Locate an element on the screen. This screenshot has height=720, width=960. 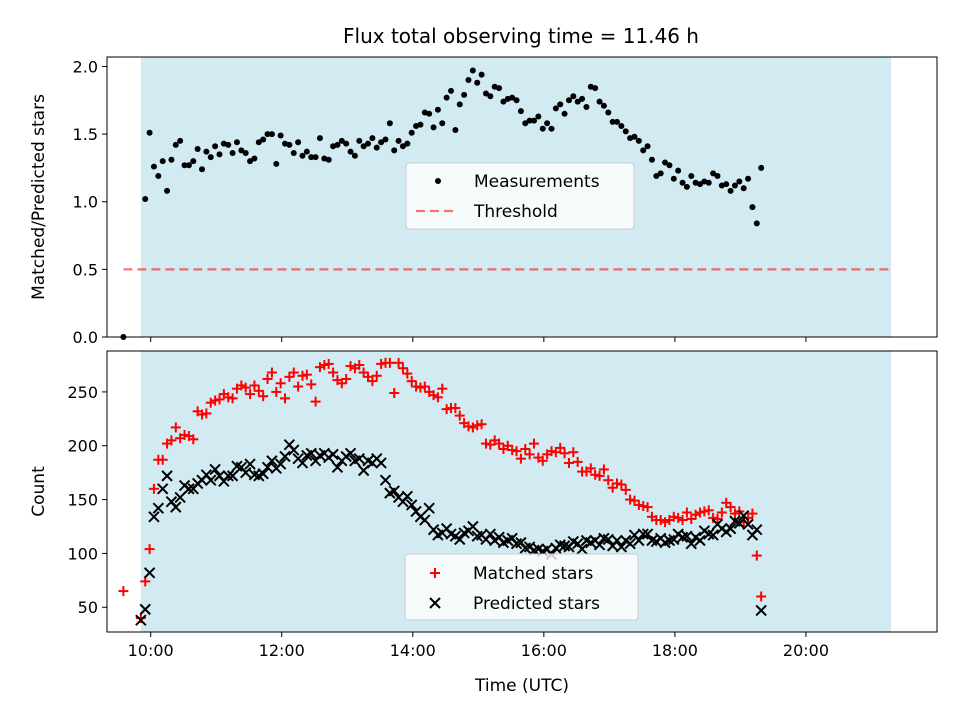
legend-box is located at coordinates (520, 196).